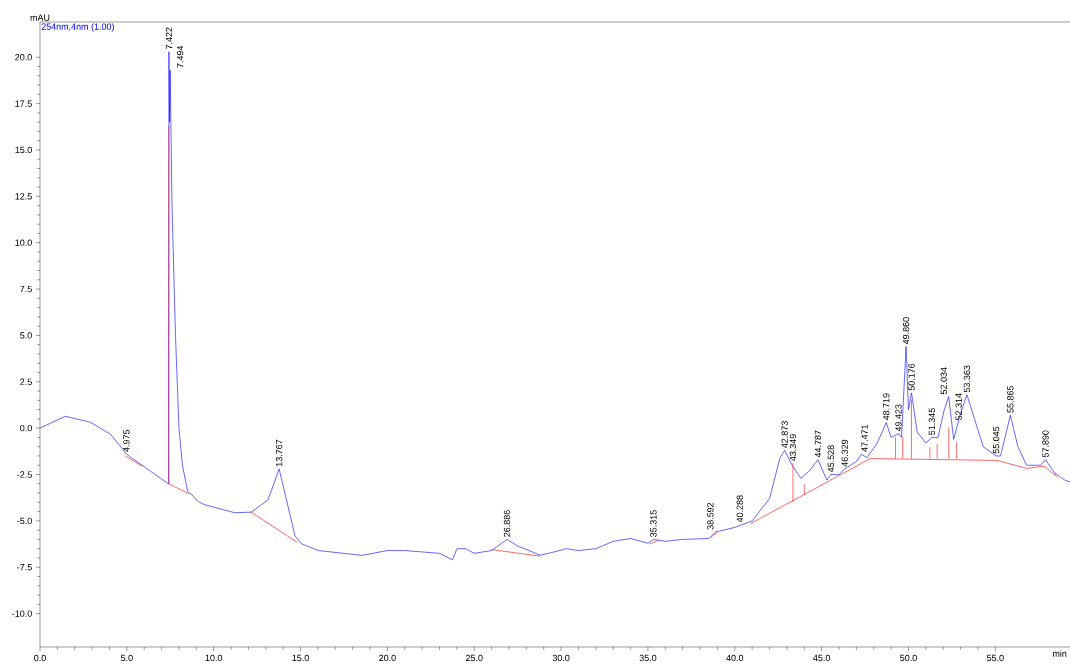 The width and height of the screenshot is (1070, 669). I want to click on x-tick-label: 15.0, so click(300, 658).